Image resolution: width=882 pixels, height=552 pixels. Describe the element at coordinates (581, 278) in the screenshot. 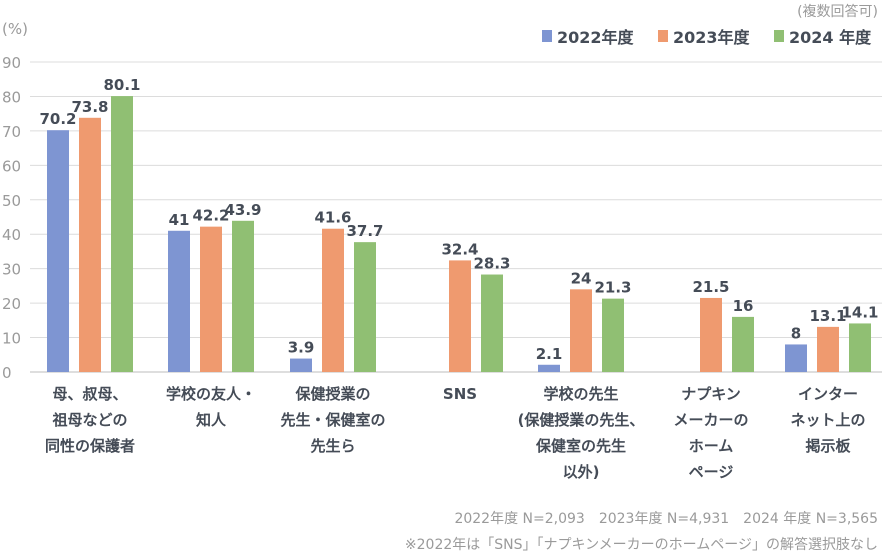

I see `data-label: 24` at that location.